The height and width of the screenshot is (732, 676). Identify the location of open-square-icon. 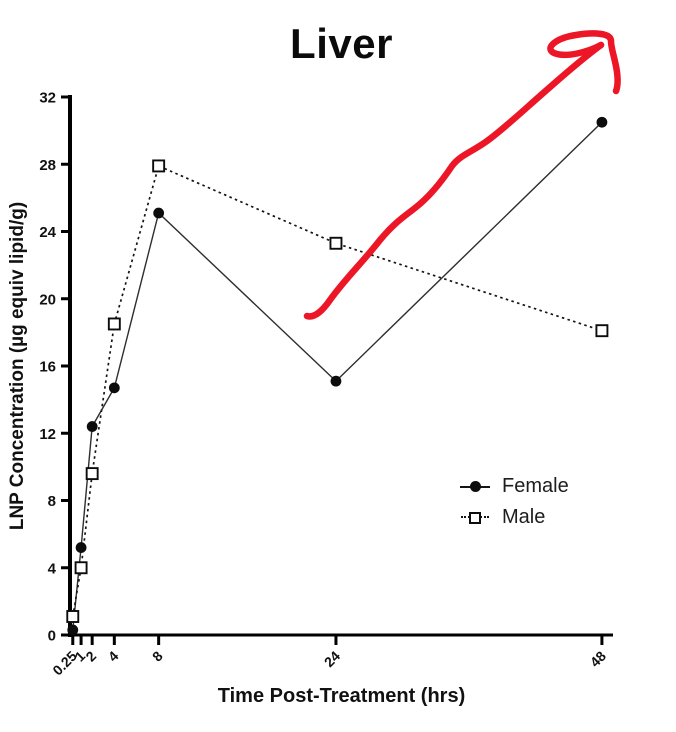
(475, 517).